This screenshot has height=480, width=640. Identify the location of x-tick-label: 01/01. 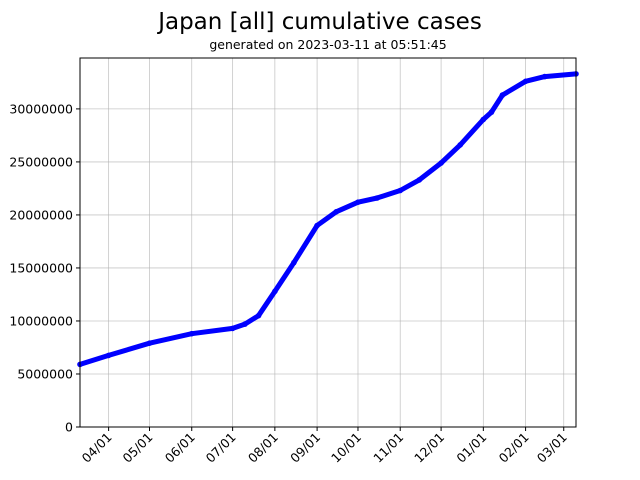
(471, 448).